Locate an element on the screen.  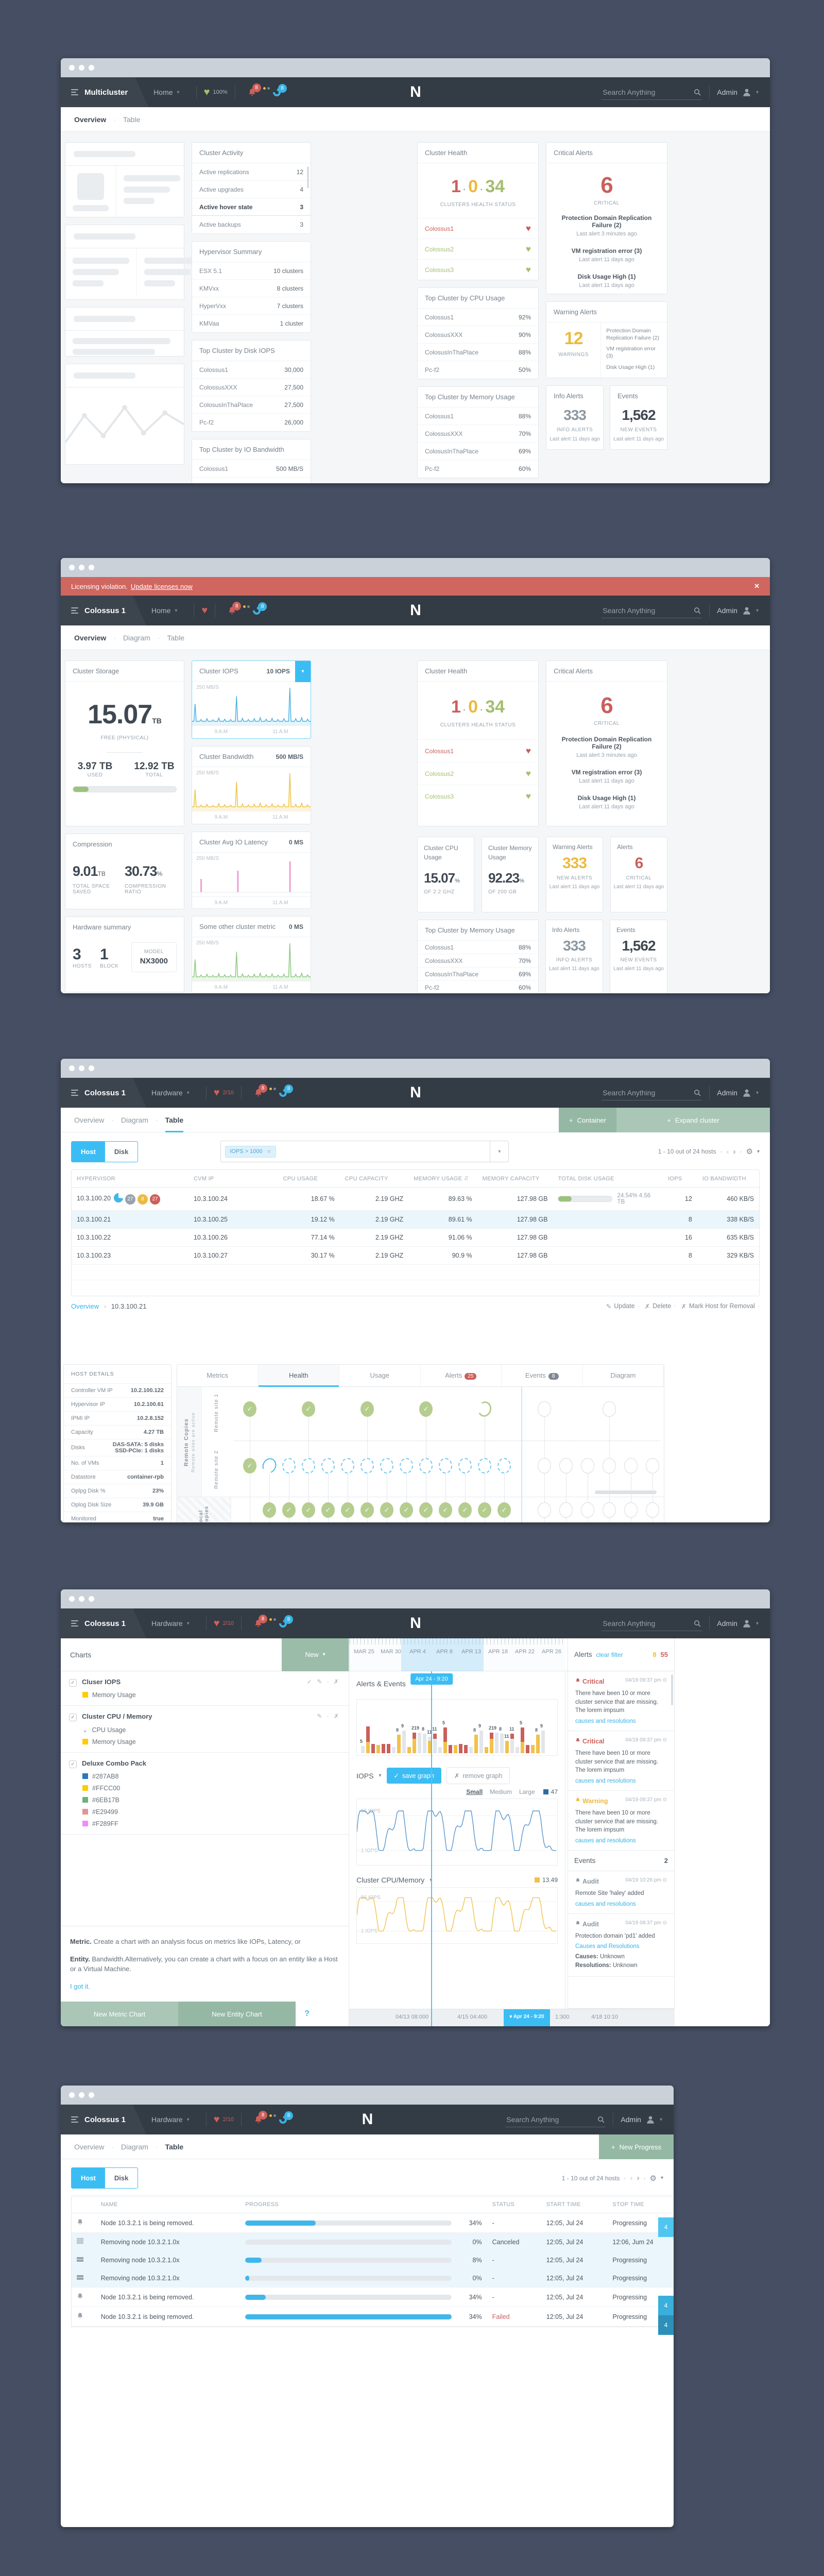
cluster-health-row: Colossus2 ♥ is located at coordinates (478, 773).